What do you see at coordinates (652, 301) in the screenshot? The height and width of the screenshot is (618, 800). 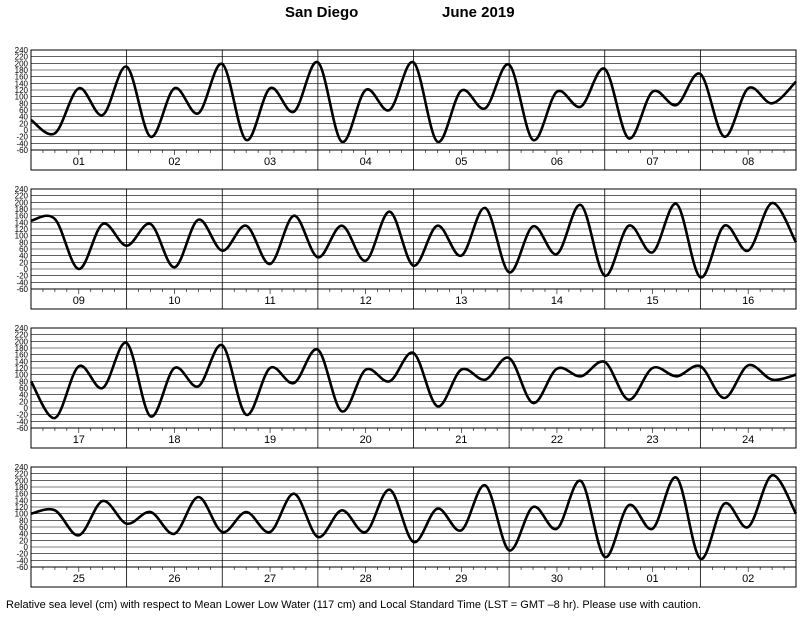 I see `day-label: 15` at bounding box center [652, 301].